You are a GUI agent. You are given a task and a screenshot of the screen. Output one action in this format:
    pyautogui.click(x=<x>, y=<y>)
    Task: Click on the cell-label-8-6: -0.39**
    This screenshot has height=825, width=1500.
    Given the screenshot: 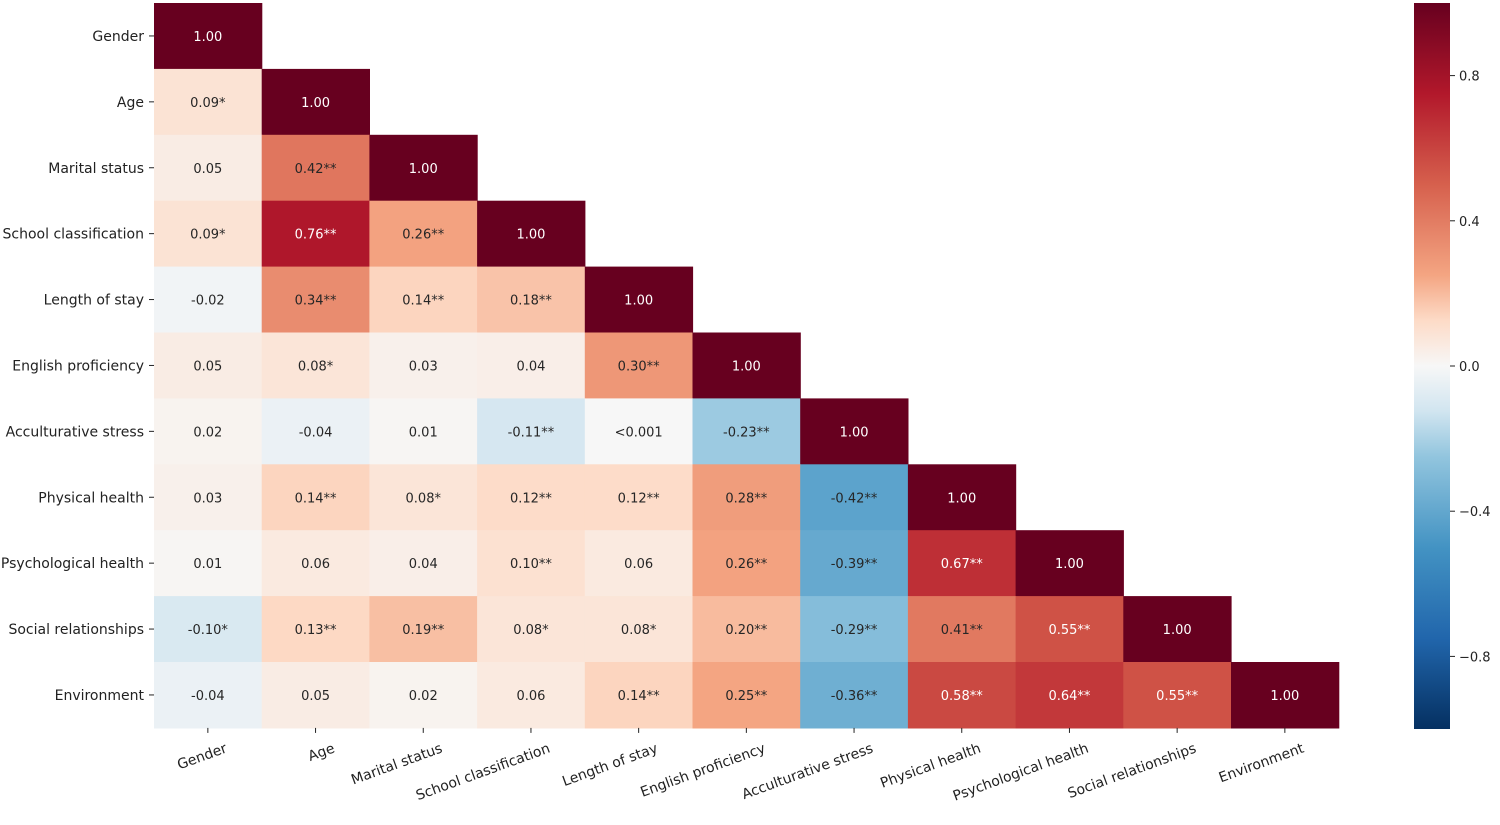 What is the action you would take?
    pyautogui.click(x=854, y=564)
    